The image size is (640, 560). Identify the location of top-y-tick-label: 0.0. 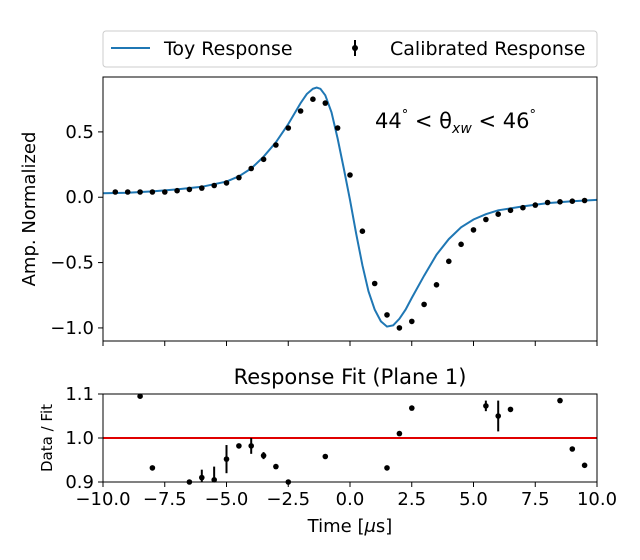
(79, 197).